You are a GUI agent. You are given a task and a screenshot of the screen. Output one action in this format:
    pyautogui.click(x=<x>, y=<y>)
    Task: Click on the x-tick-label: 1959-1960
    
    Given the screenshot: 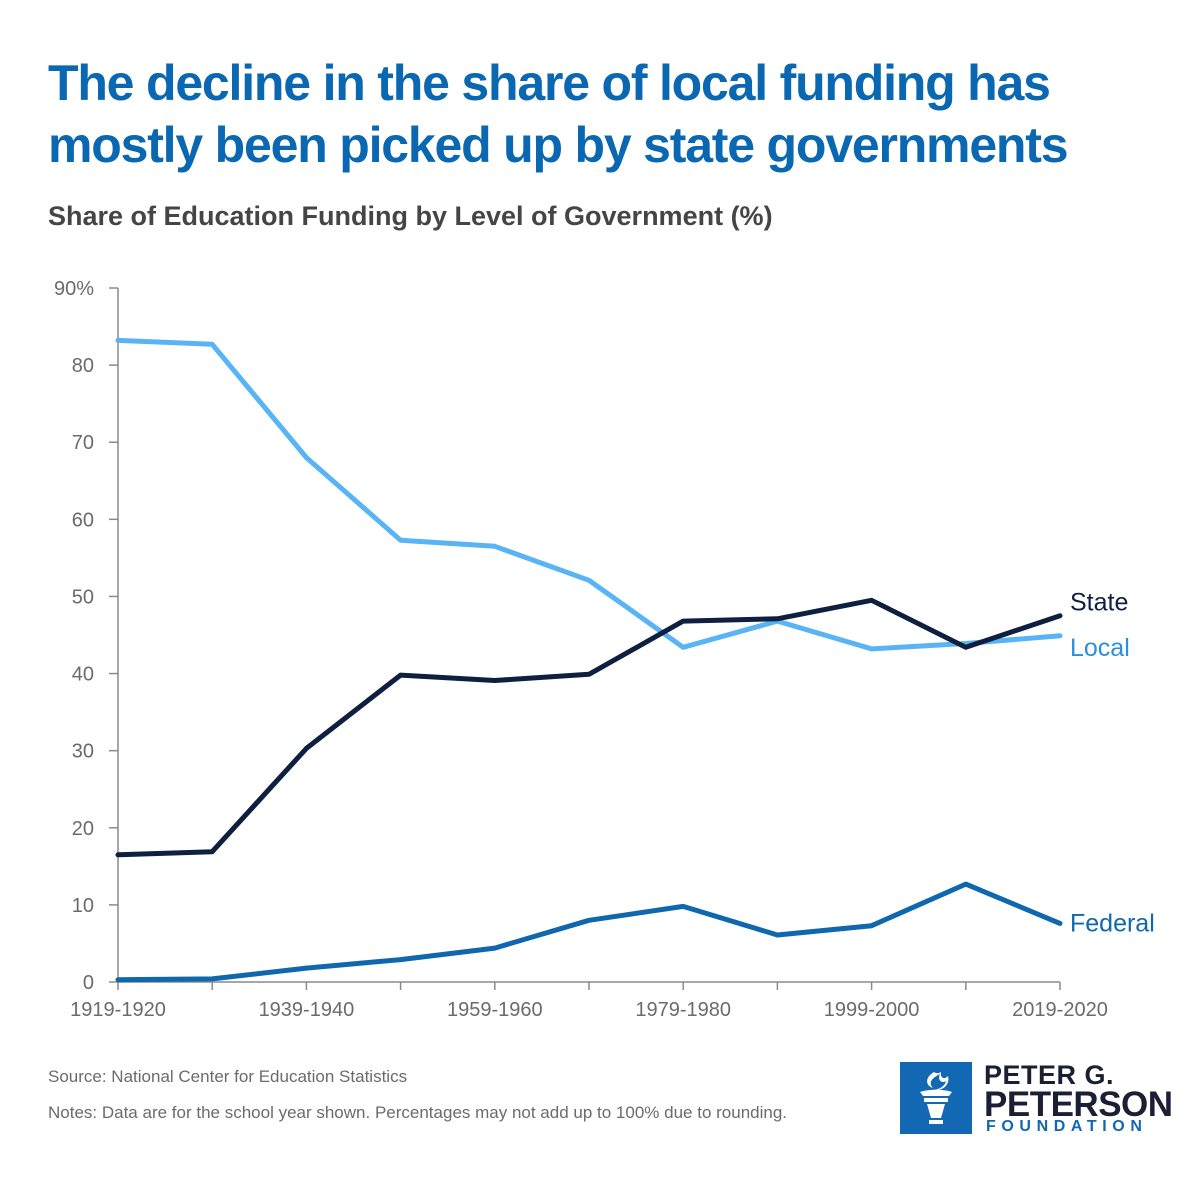 What is the action you would take?
    pyautogui.click(x=495, y=1010)
    